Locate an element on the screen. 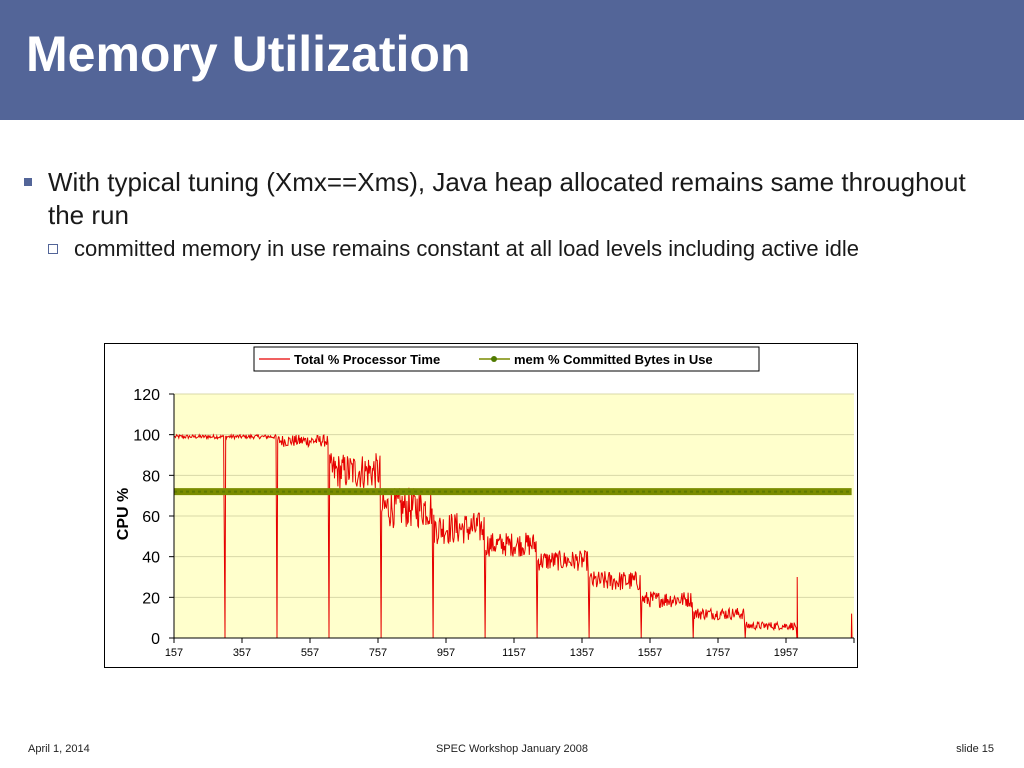 The height and width of the screenshot is (768, 1024). y-axis-label: CPU % is located at coordinates (123, 514).